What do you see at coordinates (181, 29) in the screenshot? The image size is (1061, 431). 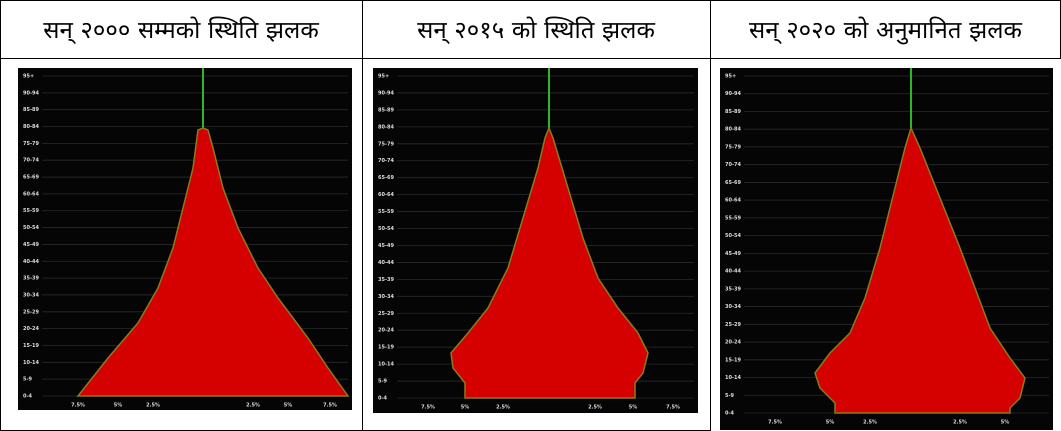 I see `header-cell: सन् २००० सम्मको स्थिति झलक` at bounding box center [181, 29].